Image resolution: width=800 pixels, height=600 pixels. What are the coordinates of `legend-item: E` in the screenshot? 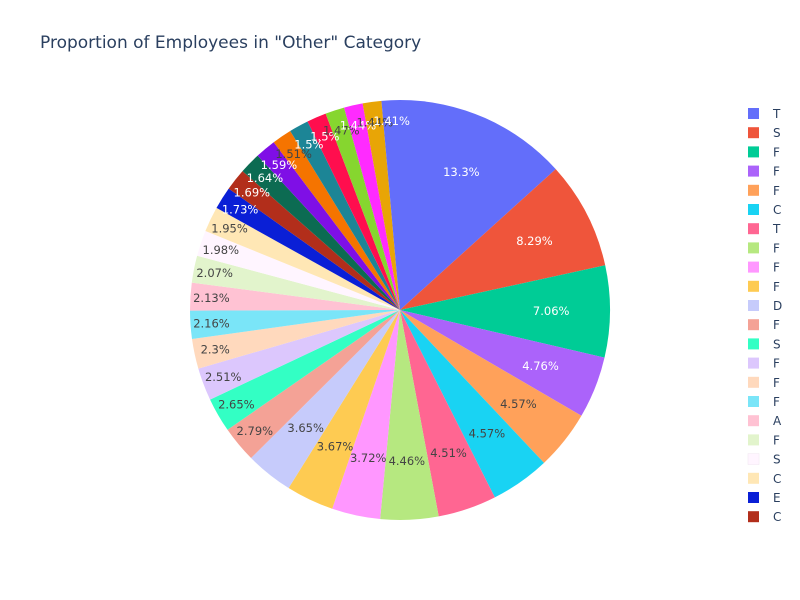 It's located at (764, 498).